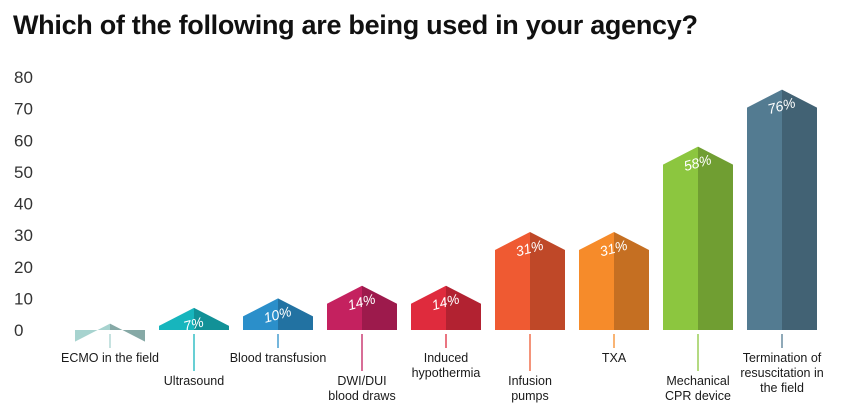 This screenshot has height=412, width=860. I want to click on data-label: 76%, so click(781, 105).